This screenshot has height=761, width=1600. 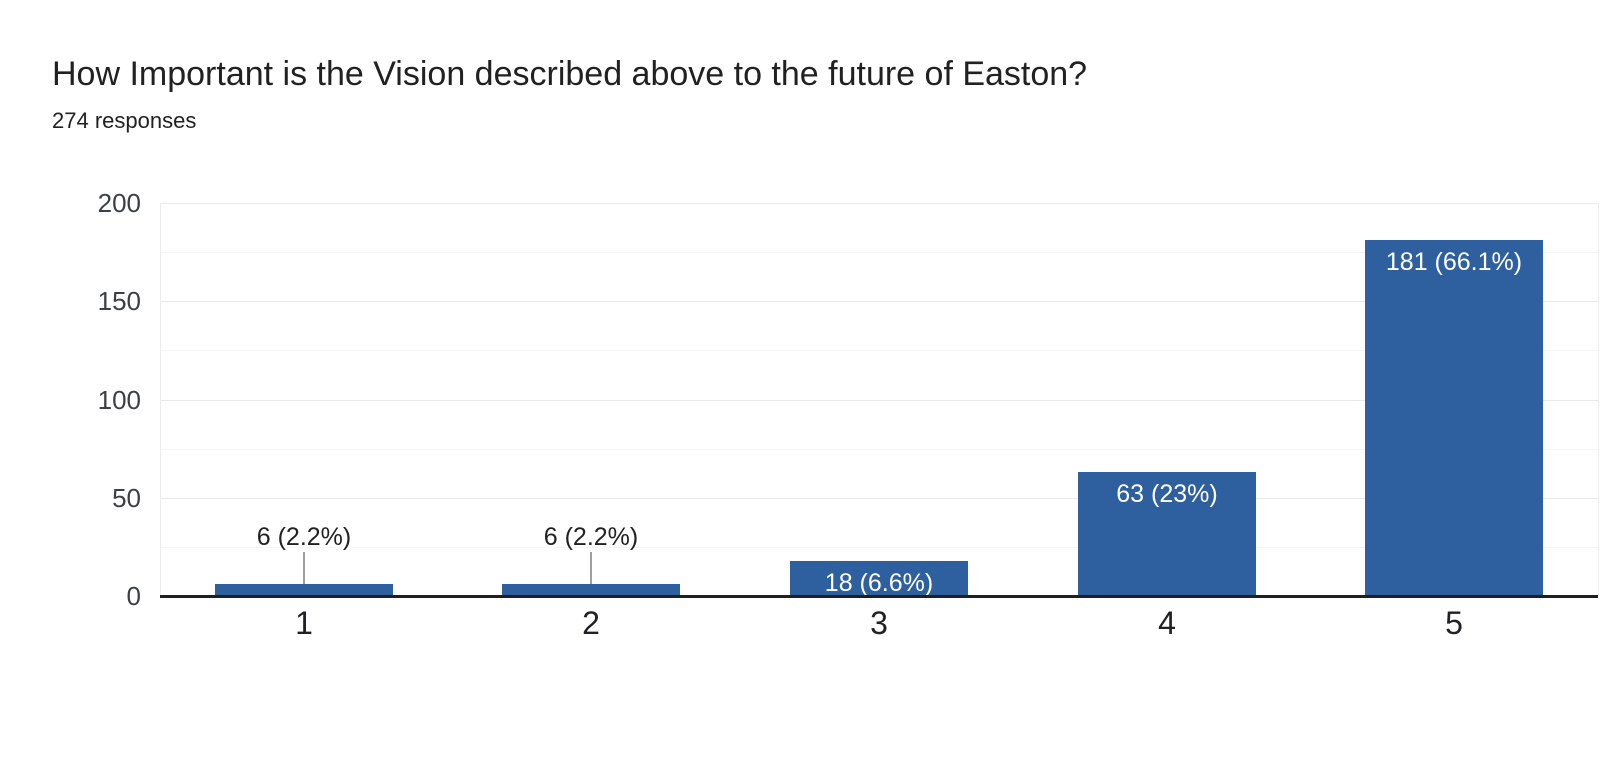 What do you see at coordinates (591, 623) in the screenshot?
I see `x-axis-category-label: 2` at bounding box center [591, 623].